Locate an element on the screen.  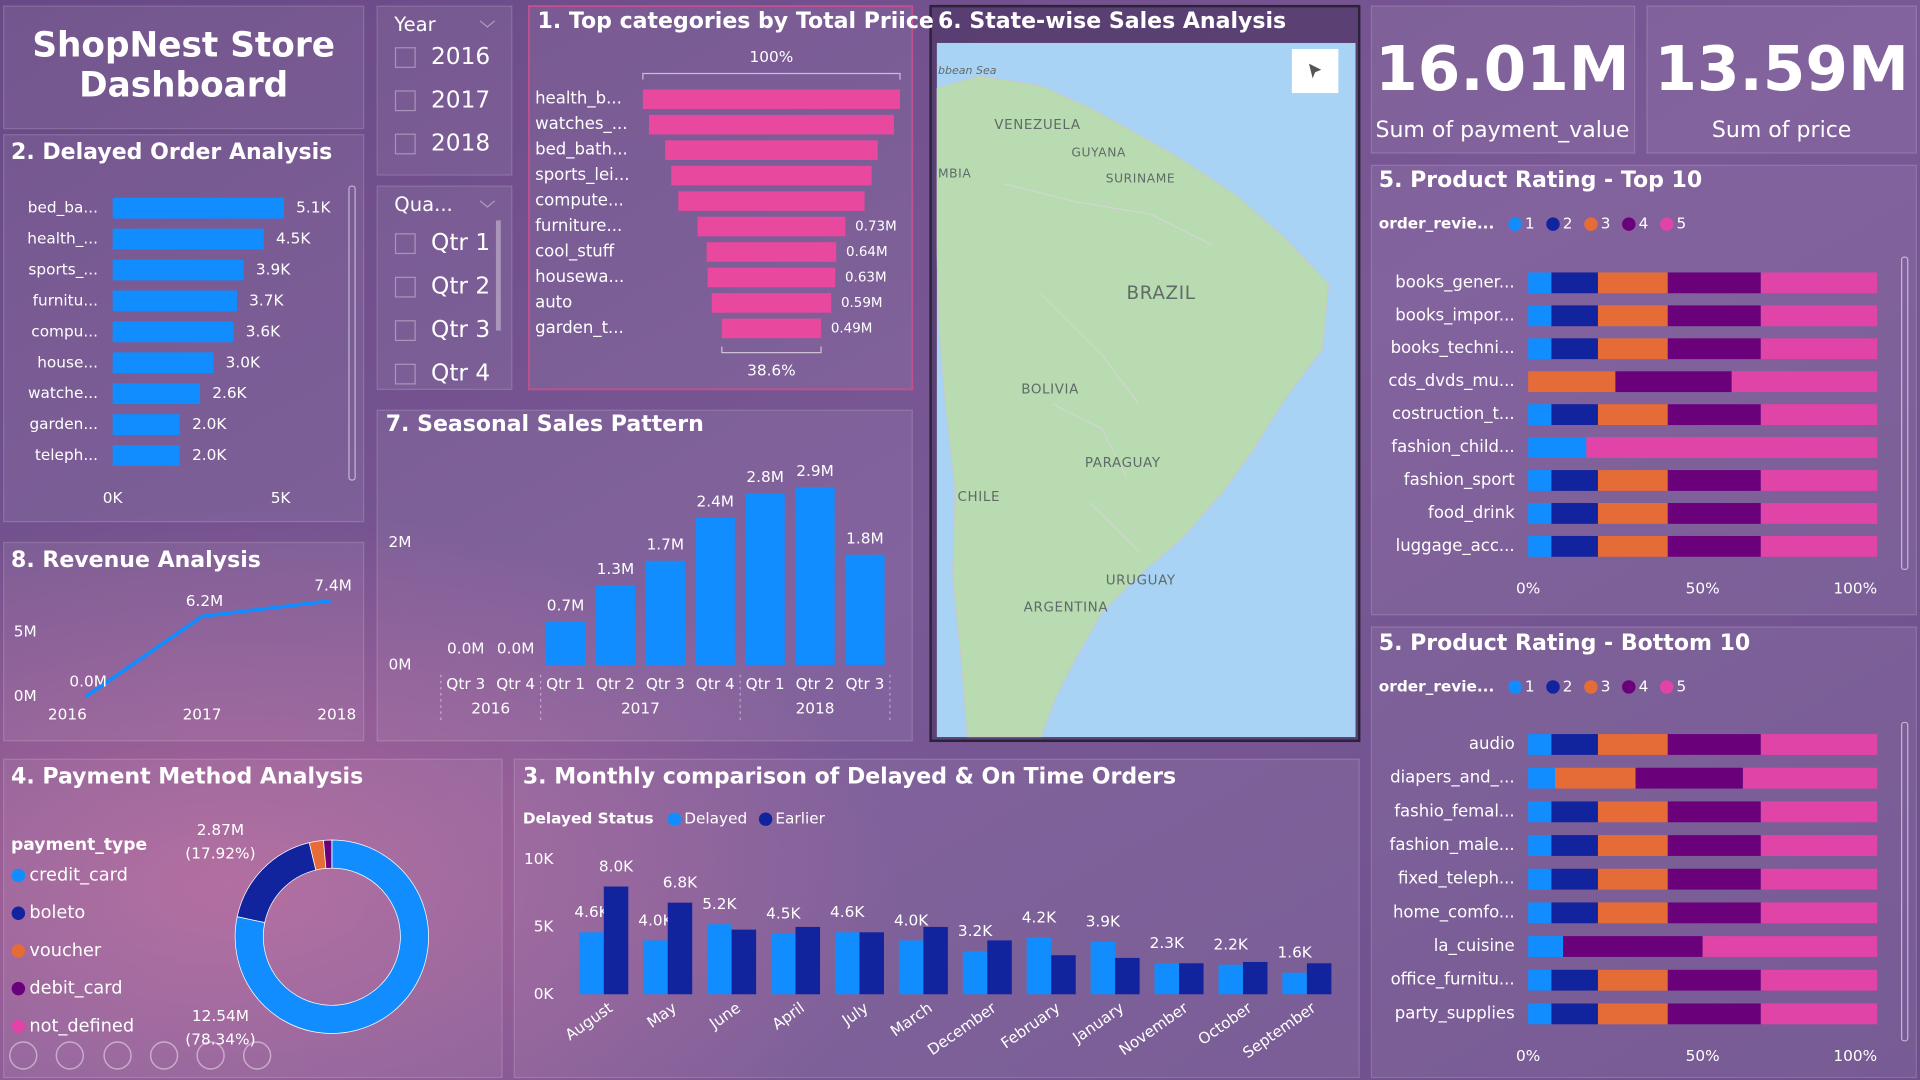
value-label: 3.9K is located at coordinates (1103, 922).